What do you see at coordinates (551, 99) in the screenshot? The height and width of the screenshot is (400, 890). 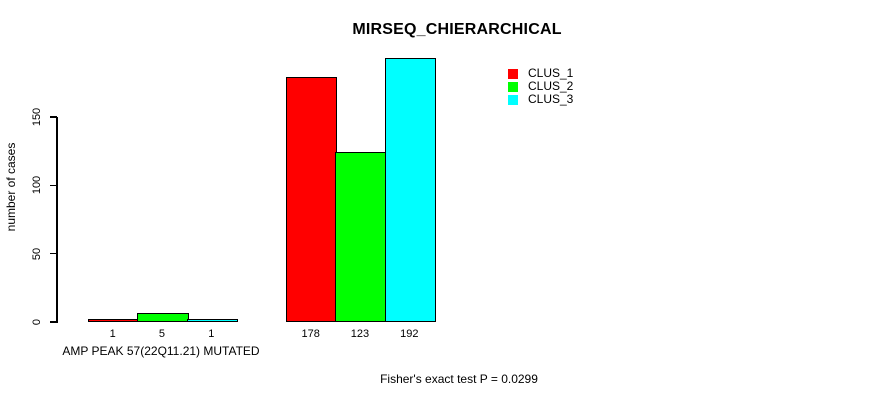 I see `legend-label: CLUS_3` at bounding box center [551, 99].